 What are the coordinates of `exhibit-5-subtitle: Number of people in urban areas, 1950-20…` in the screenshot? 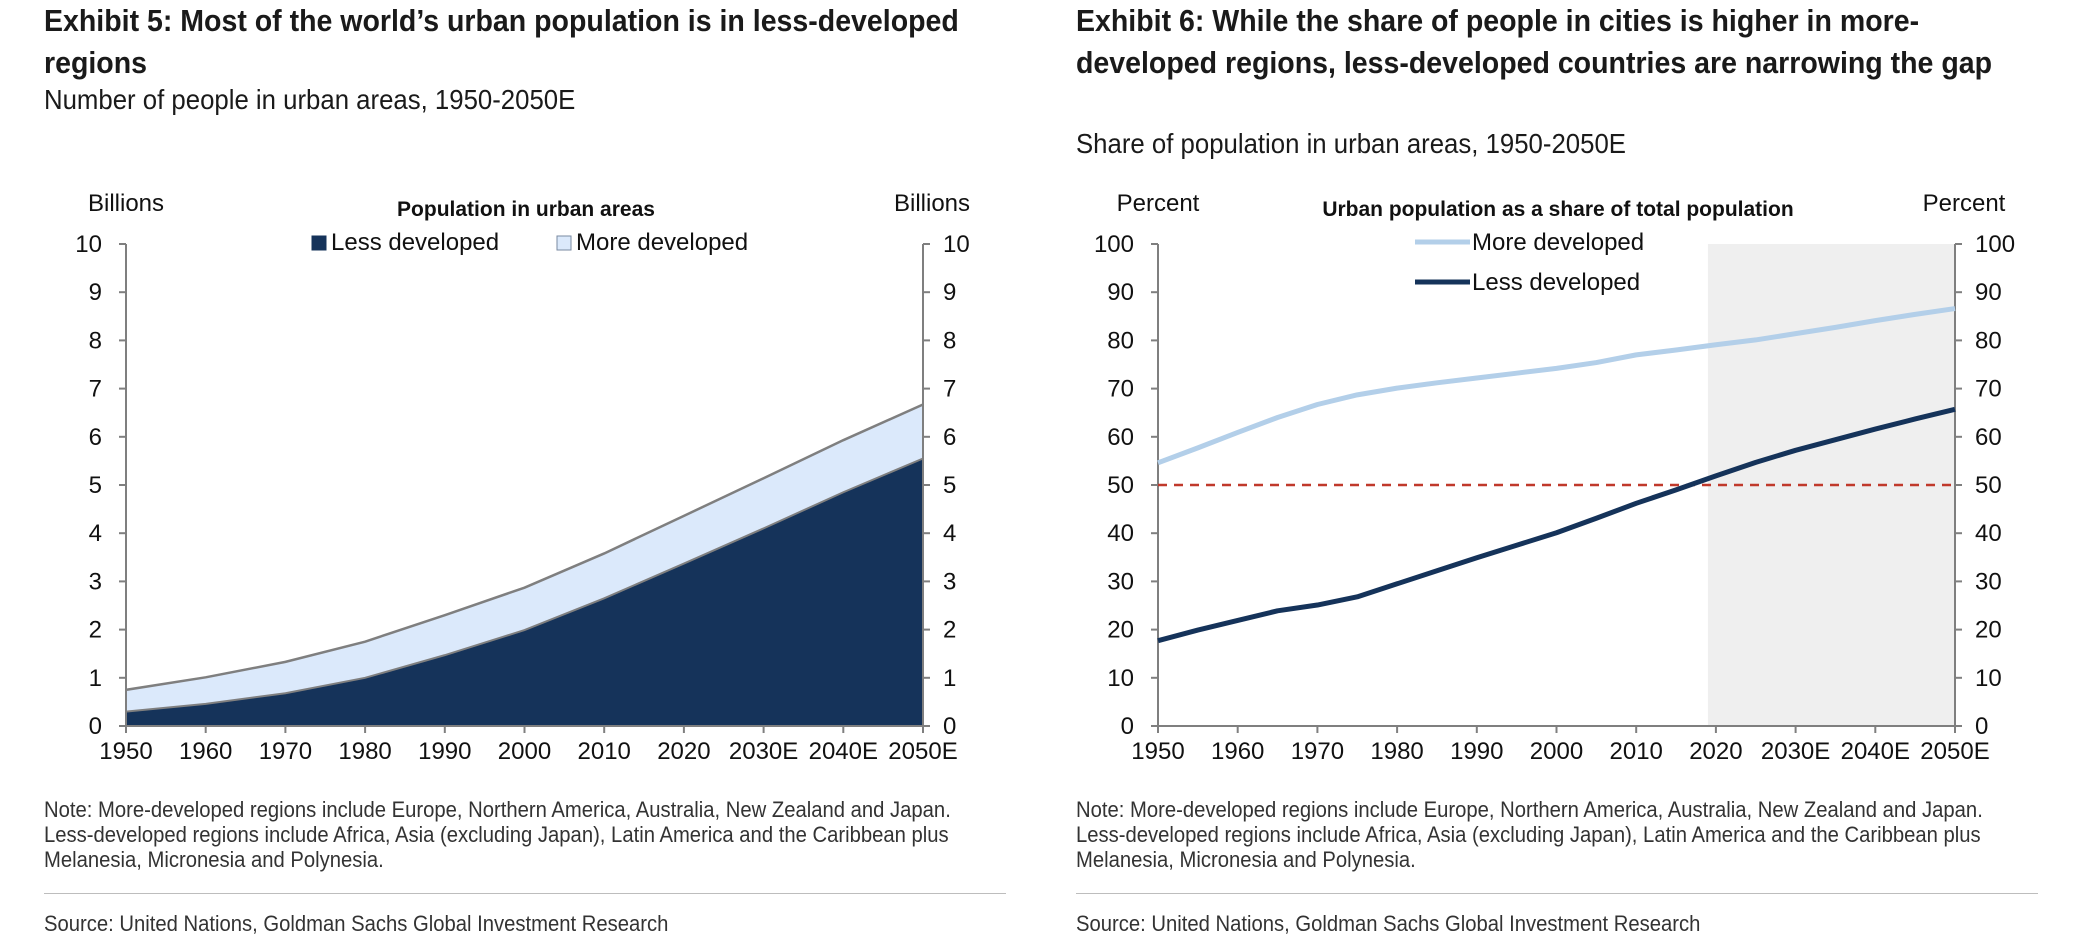 It's located at (310, 99).